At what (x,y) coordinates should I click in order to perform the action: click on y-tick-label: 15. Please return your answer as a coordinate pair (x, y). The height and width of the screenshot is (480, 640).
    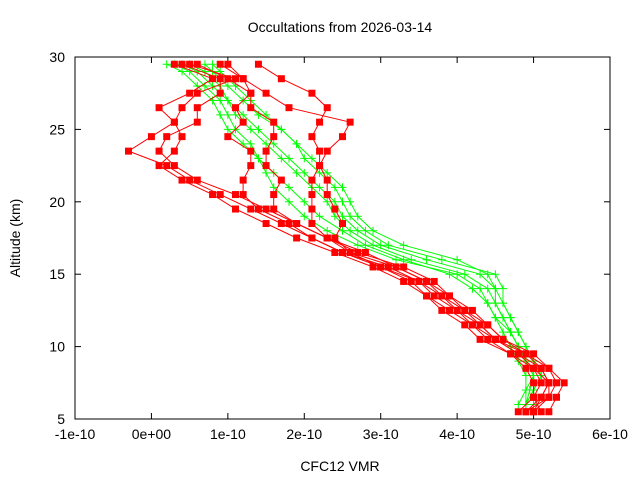
    Looking at the image, I should click on (57, 274).